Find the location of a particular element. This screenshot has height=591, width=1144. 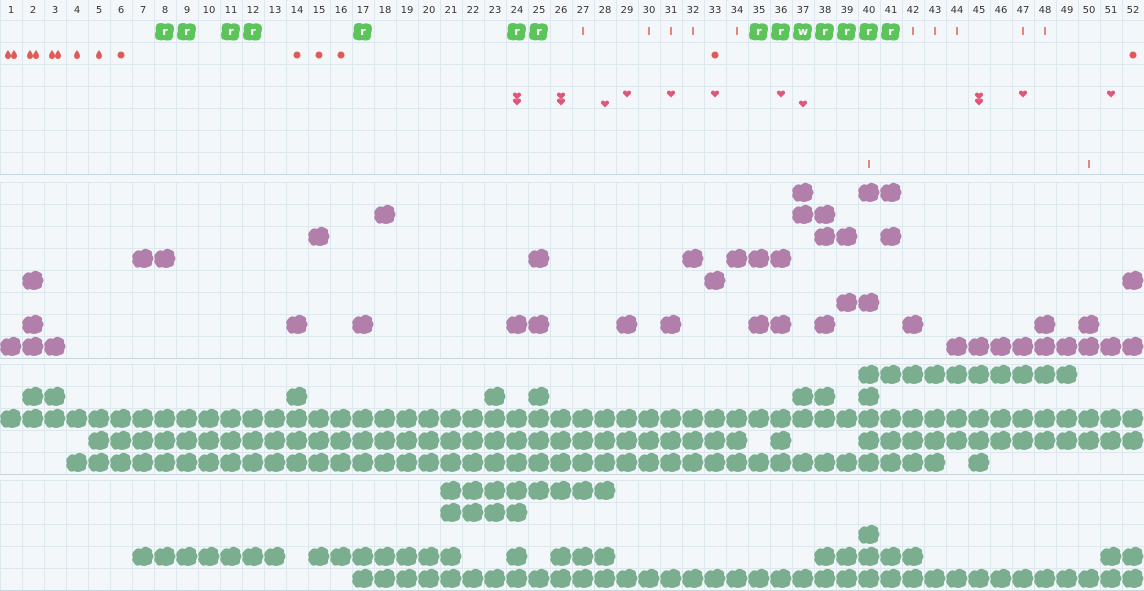

week-number: 33 is located at coordinates (715, 10).